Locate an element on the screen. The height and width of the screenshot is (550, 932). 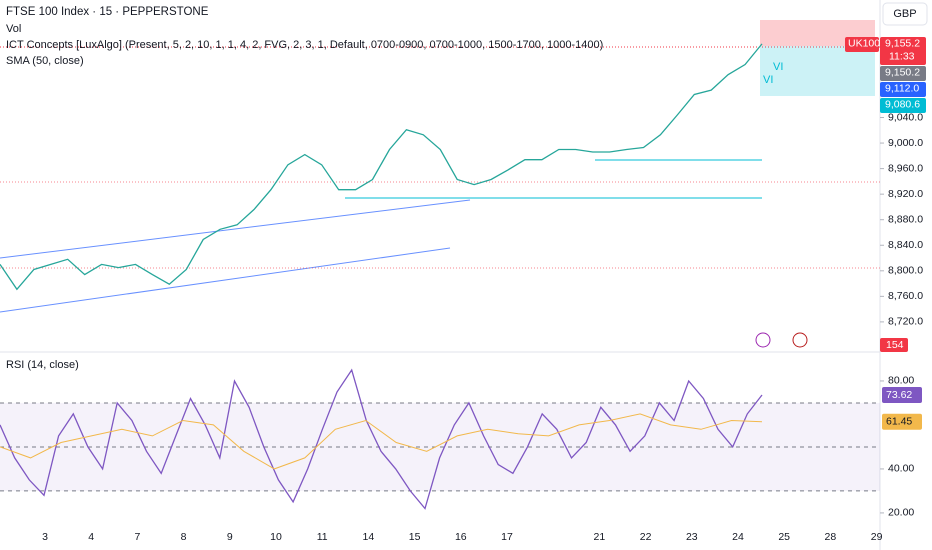
rsi-legend: RSI (14, close) is located at coordinates (42, 365).